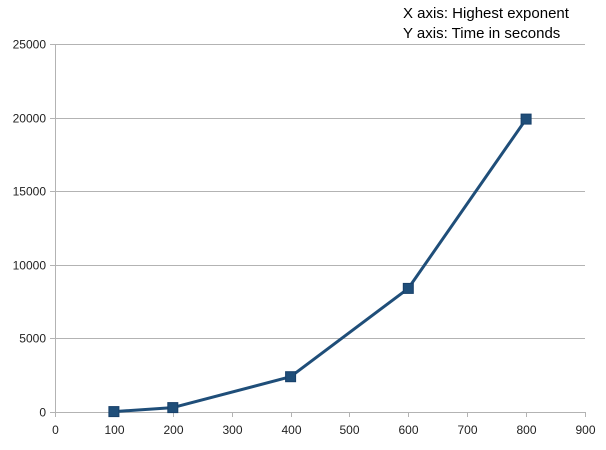 Image resolution: width=606 pixels, height=450 pixels. I want to click on y-tick-label: 15000, so click(30, 192).